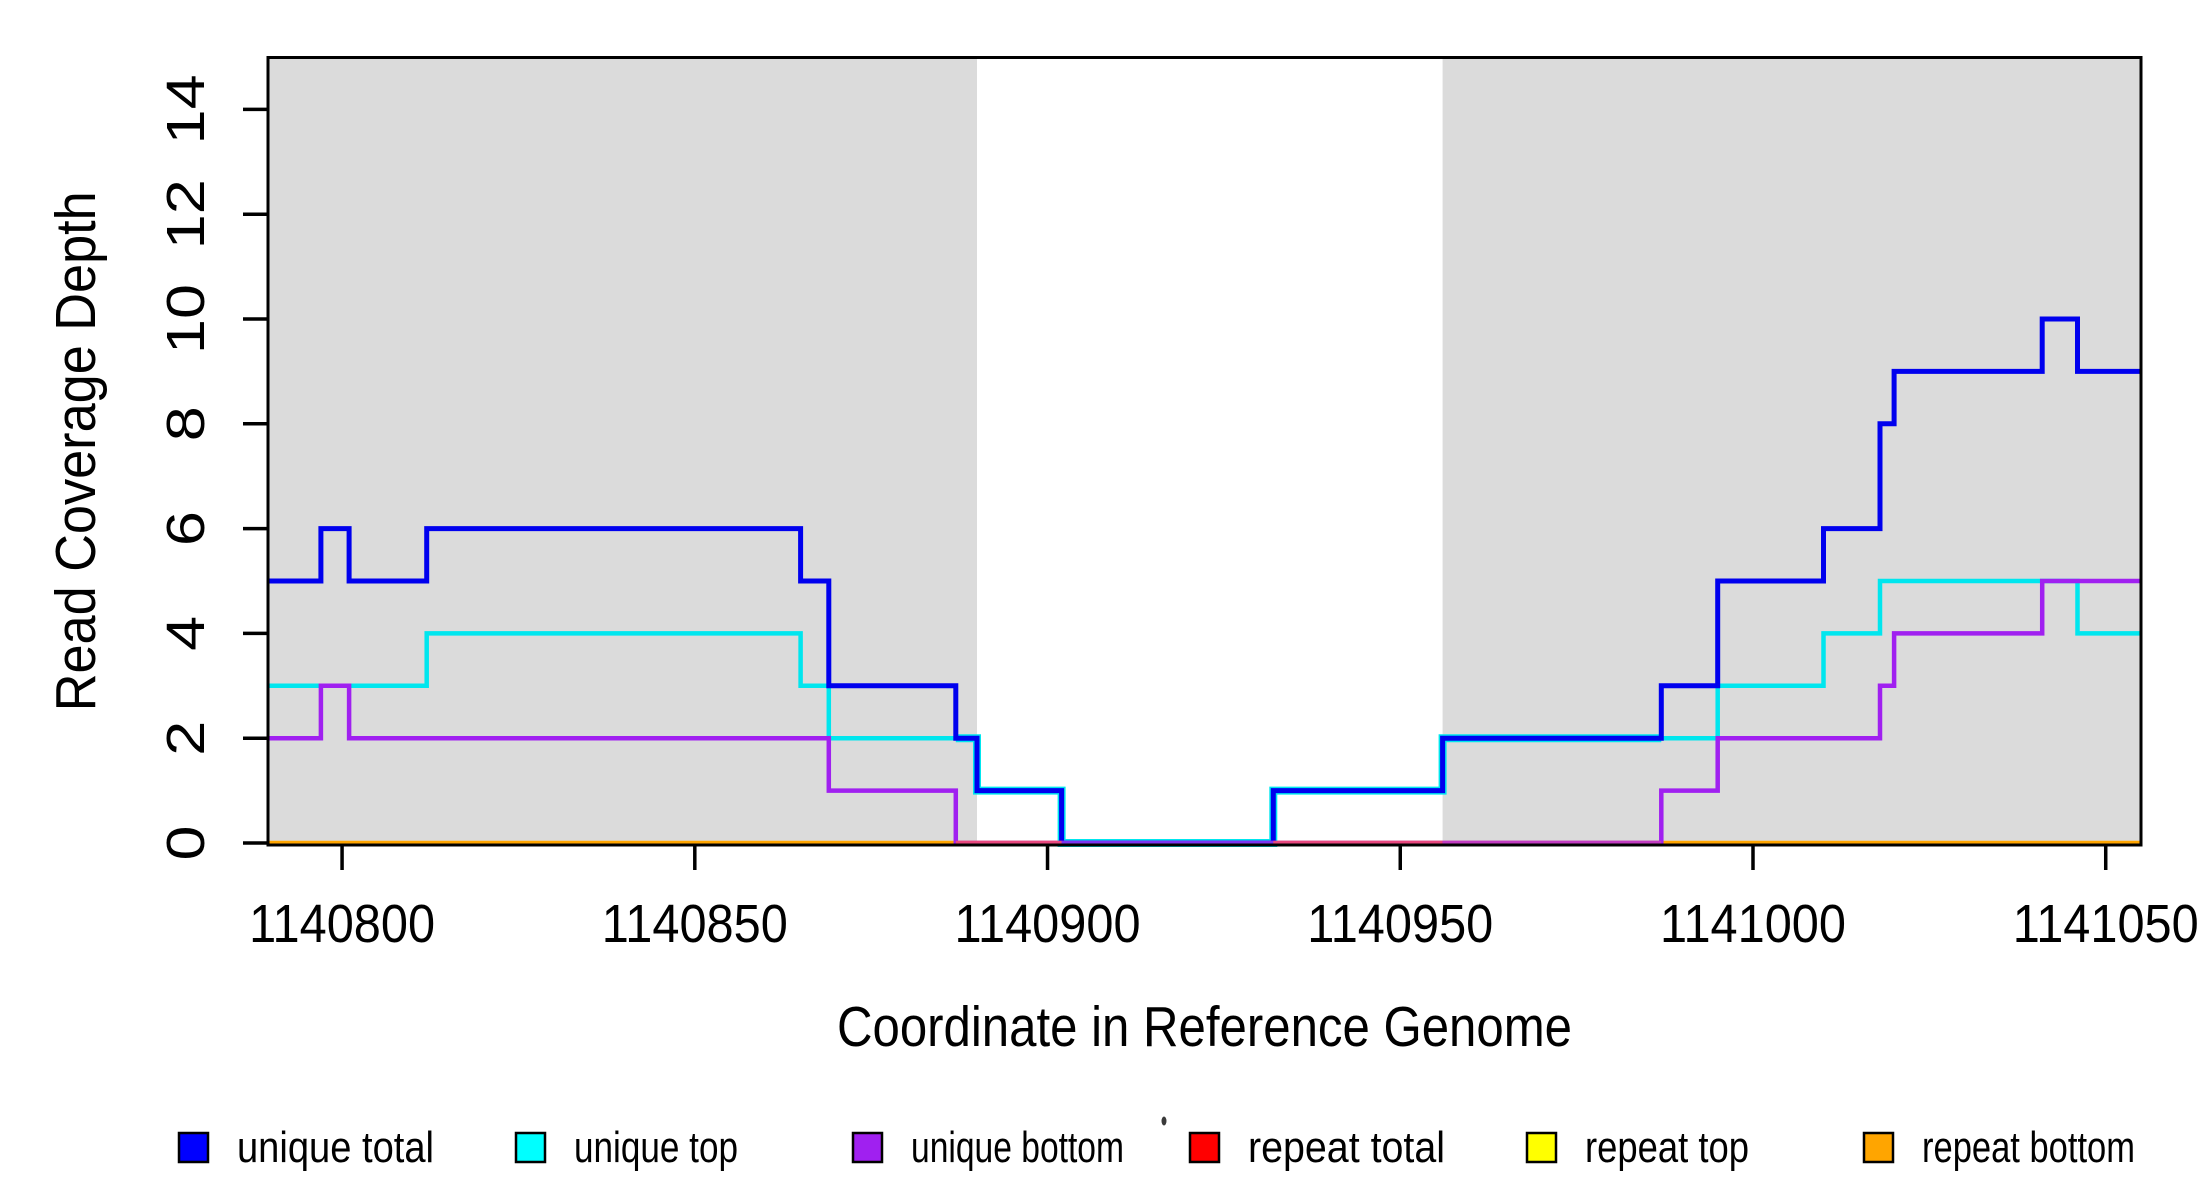 The image size is (2200, 1200). Describe the element at coordinates (186, 528) in the screenshot. I see `y-axis-tick-label: 6` at that location.